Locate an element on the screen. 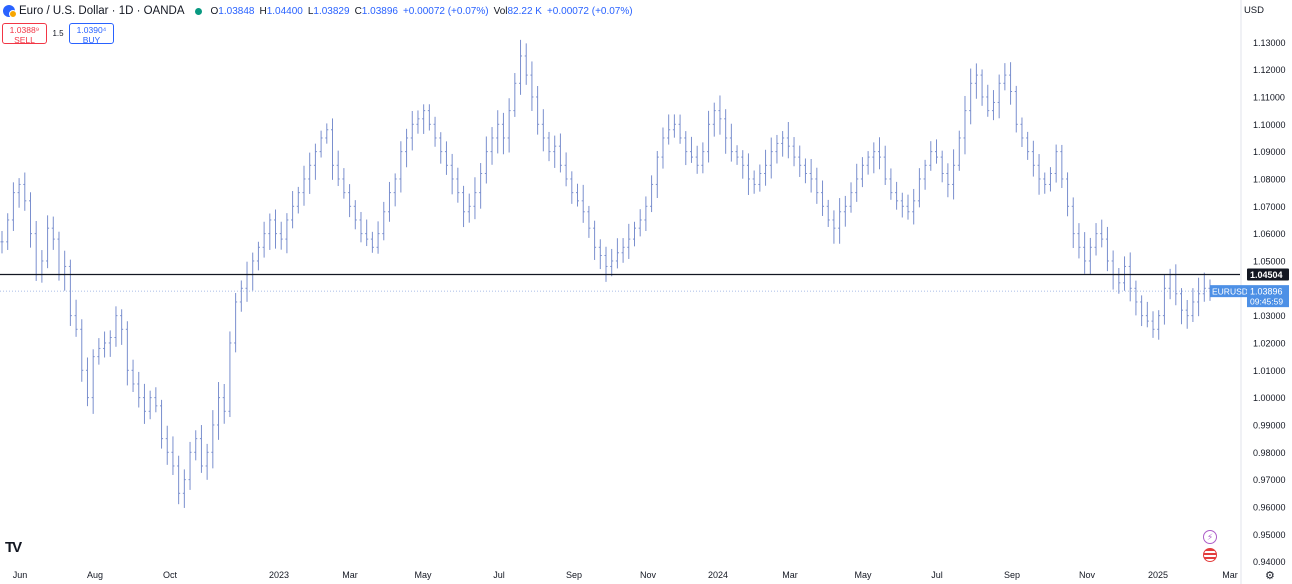  symbol-logo-icon is located at coordinates (10, 11).